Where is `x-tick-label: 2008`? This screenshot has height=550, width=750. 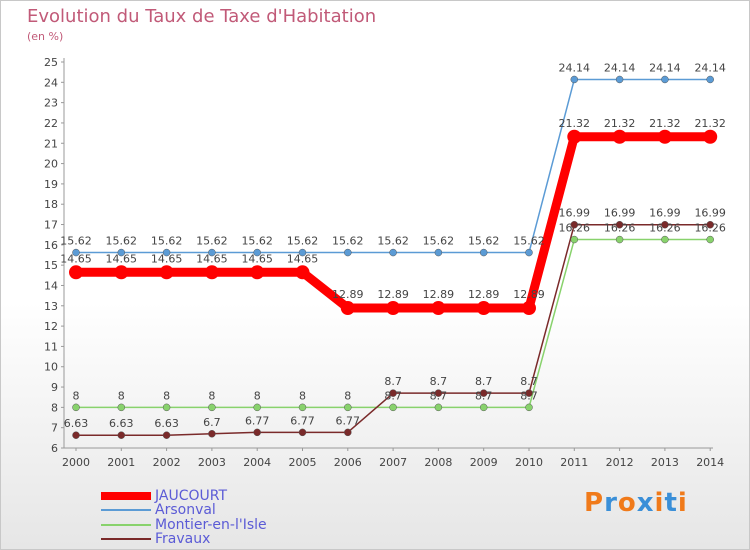
x-tick-label: 2008 is located at coordinates (438, 462).